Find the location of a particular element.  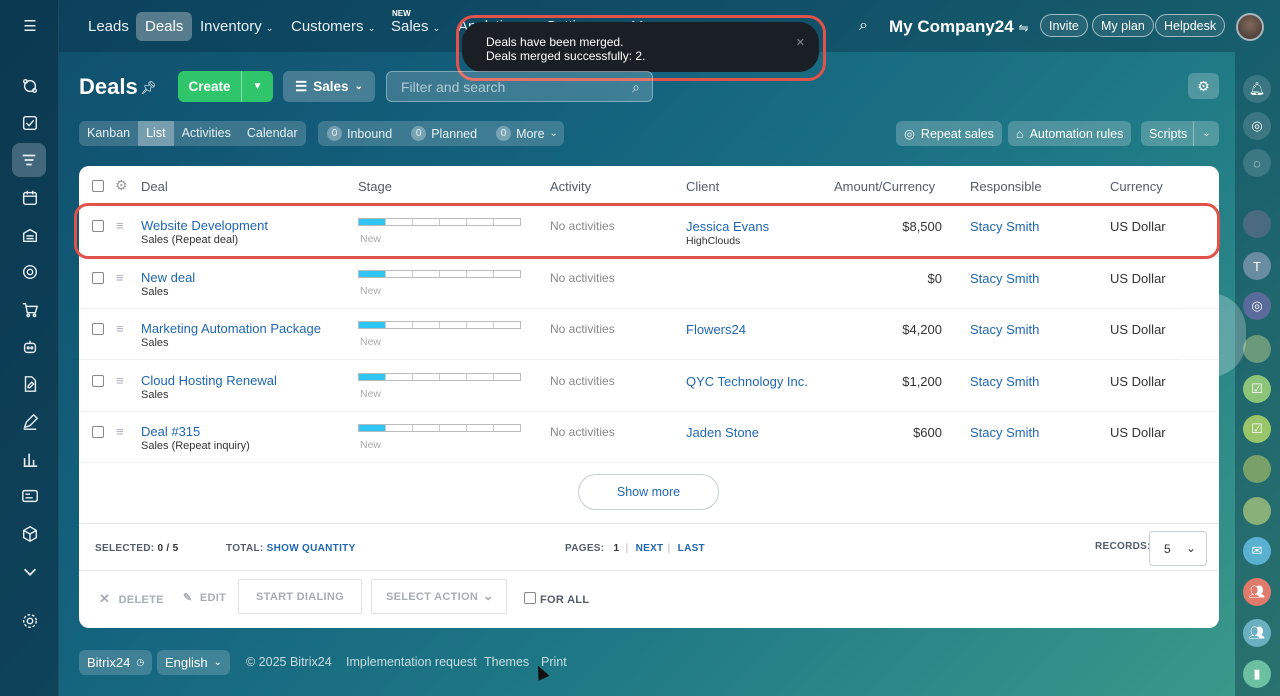

next-page-link: NEXT is located at coordinates (649, 548).